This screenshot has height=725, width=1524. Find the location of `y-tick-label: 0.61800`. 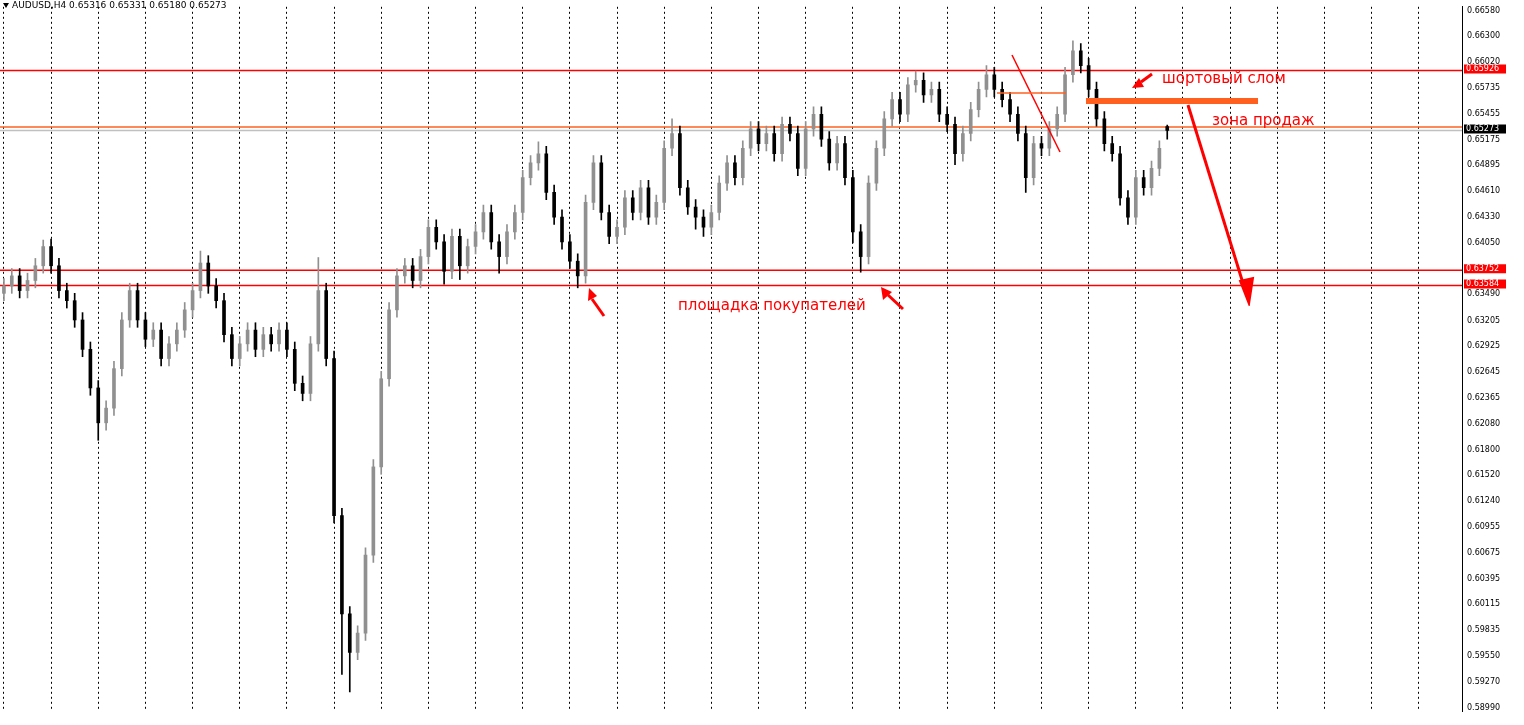

y-tick-label: 0.61800 is located at coordinates (1484, 449).